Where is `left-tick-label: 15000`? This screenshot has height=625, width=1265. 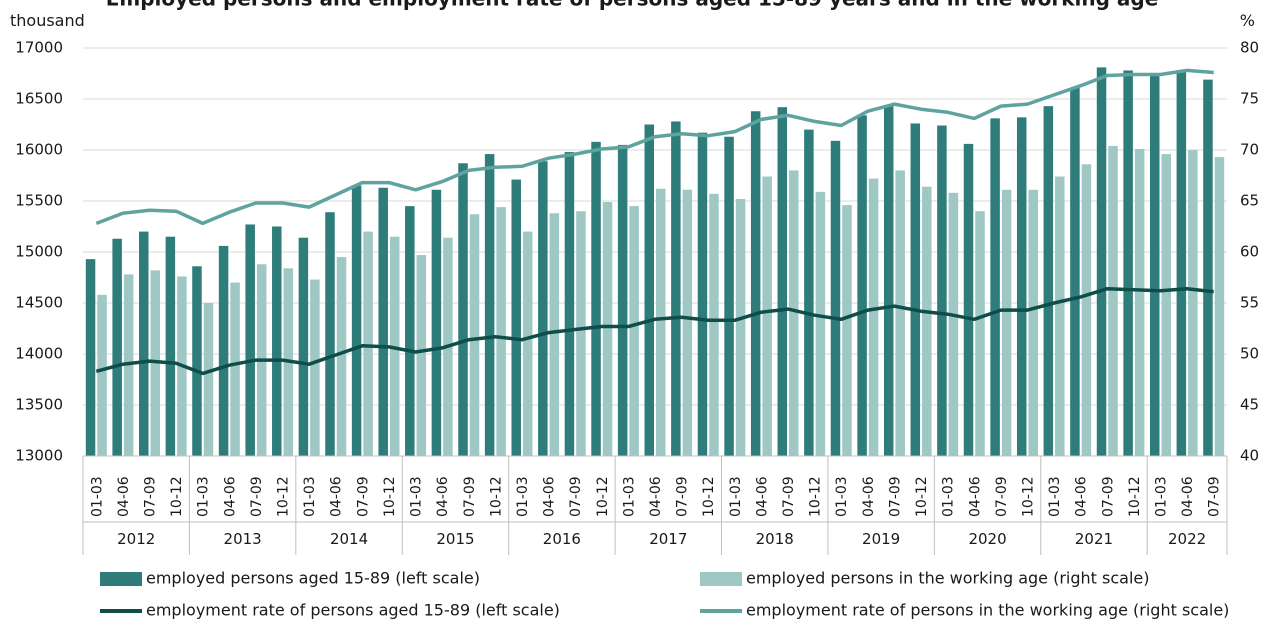 left-tick-label: 15000 is located at coordinates (39, 252).